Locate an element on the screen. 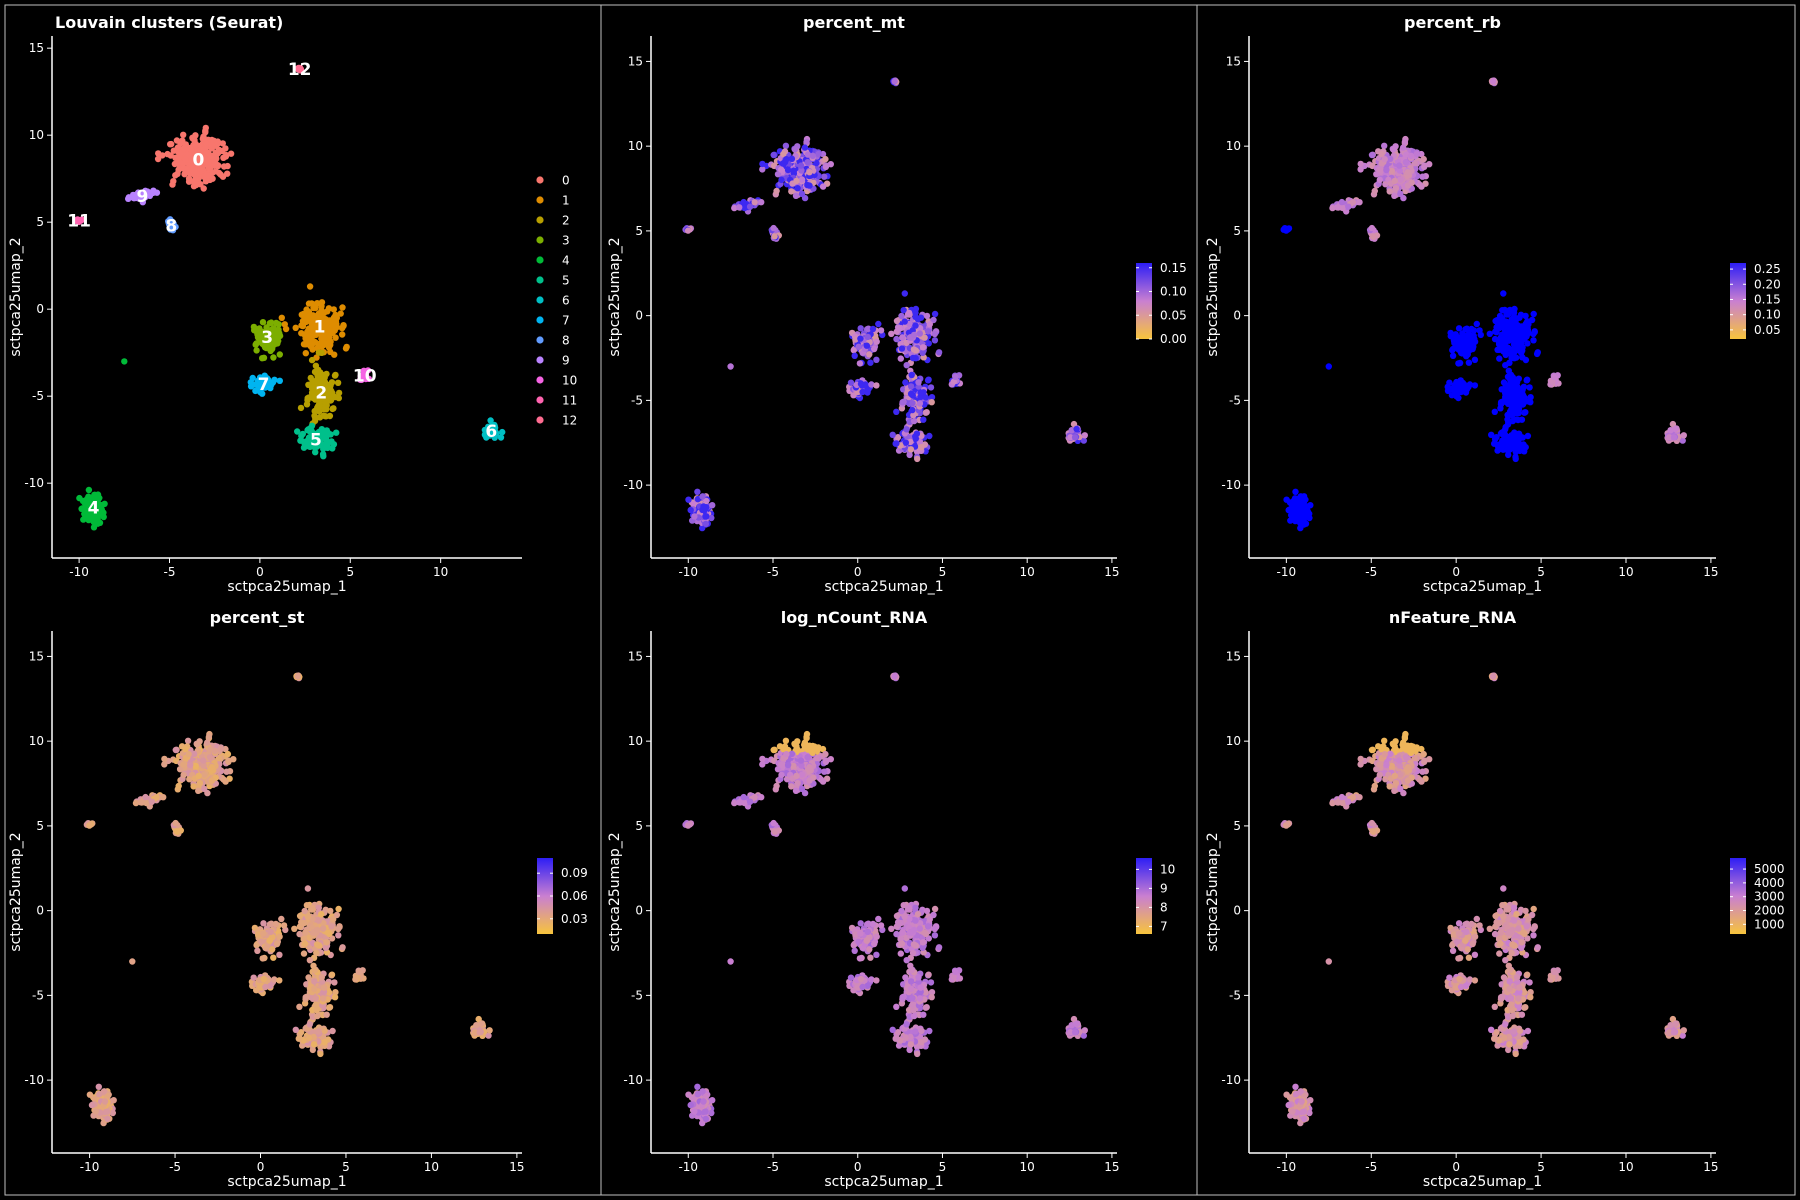  x-tick-label: -10 is located at coordinates (90, 1167).